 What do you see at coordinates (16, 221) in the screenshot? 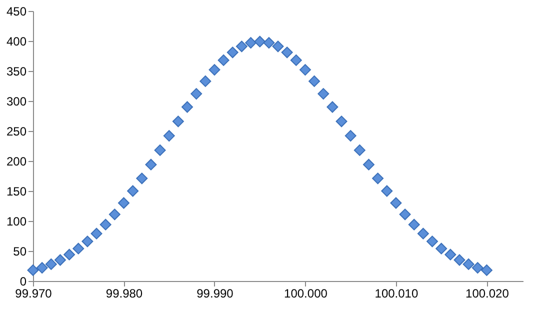
I see `y-tick-label: 100` at bounding box center [16, 221].